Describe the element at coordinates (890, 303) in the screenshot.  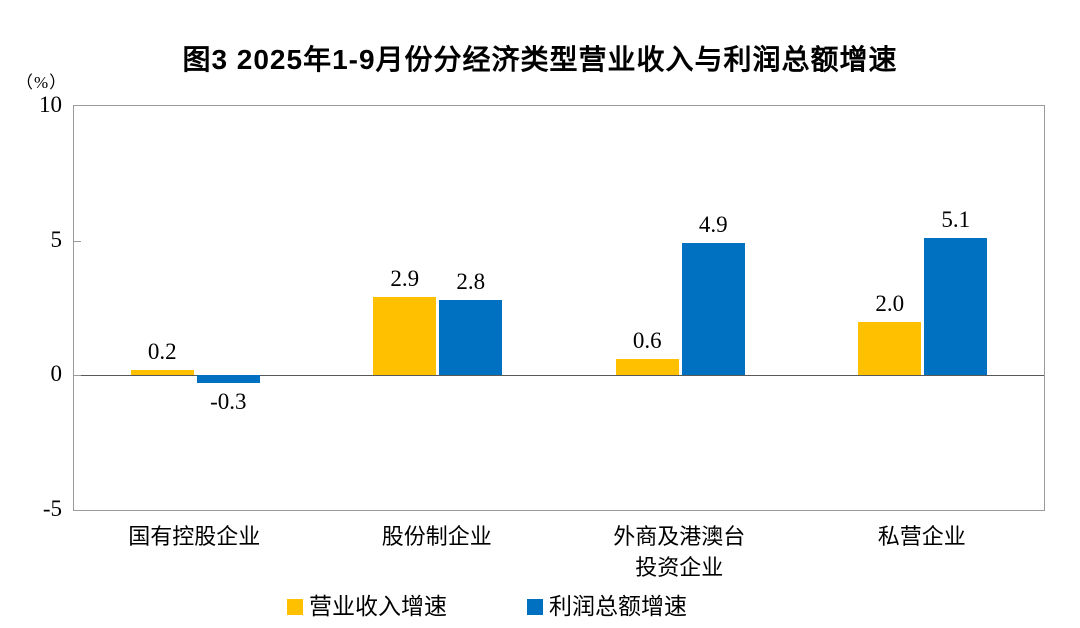
I see `bar-value-label: 2.0` at that location.